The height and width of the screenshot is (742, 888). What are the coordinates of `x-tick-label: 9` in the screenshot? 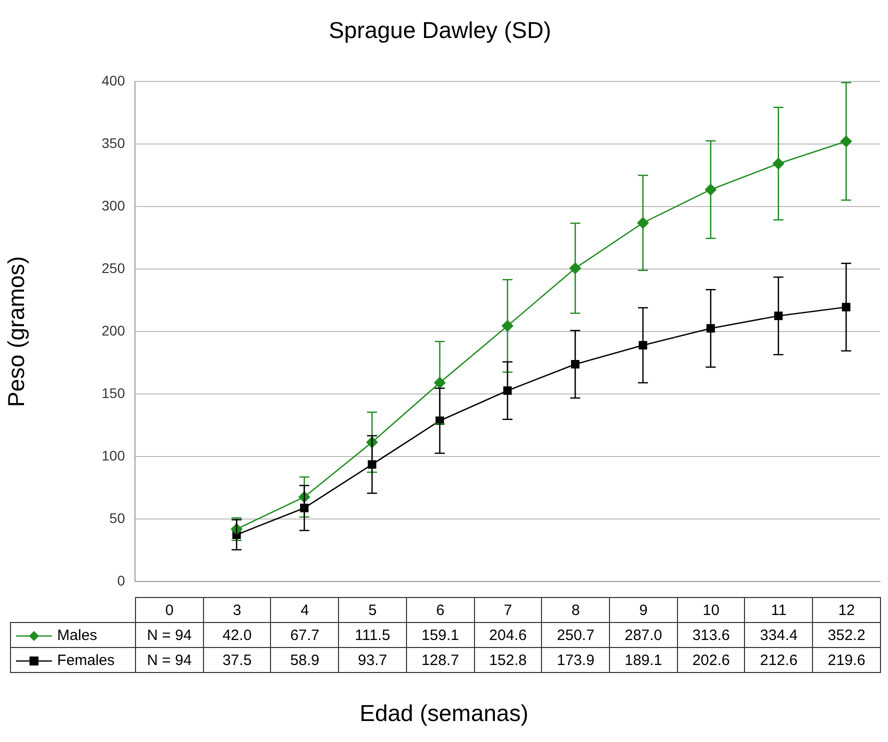 It's located at (644, 610).